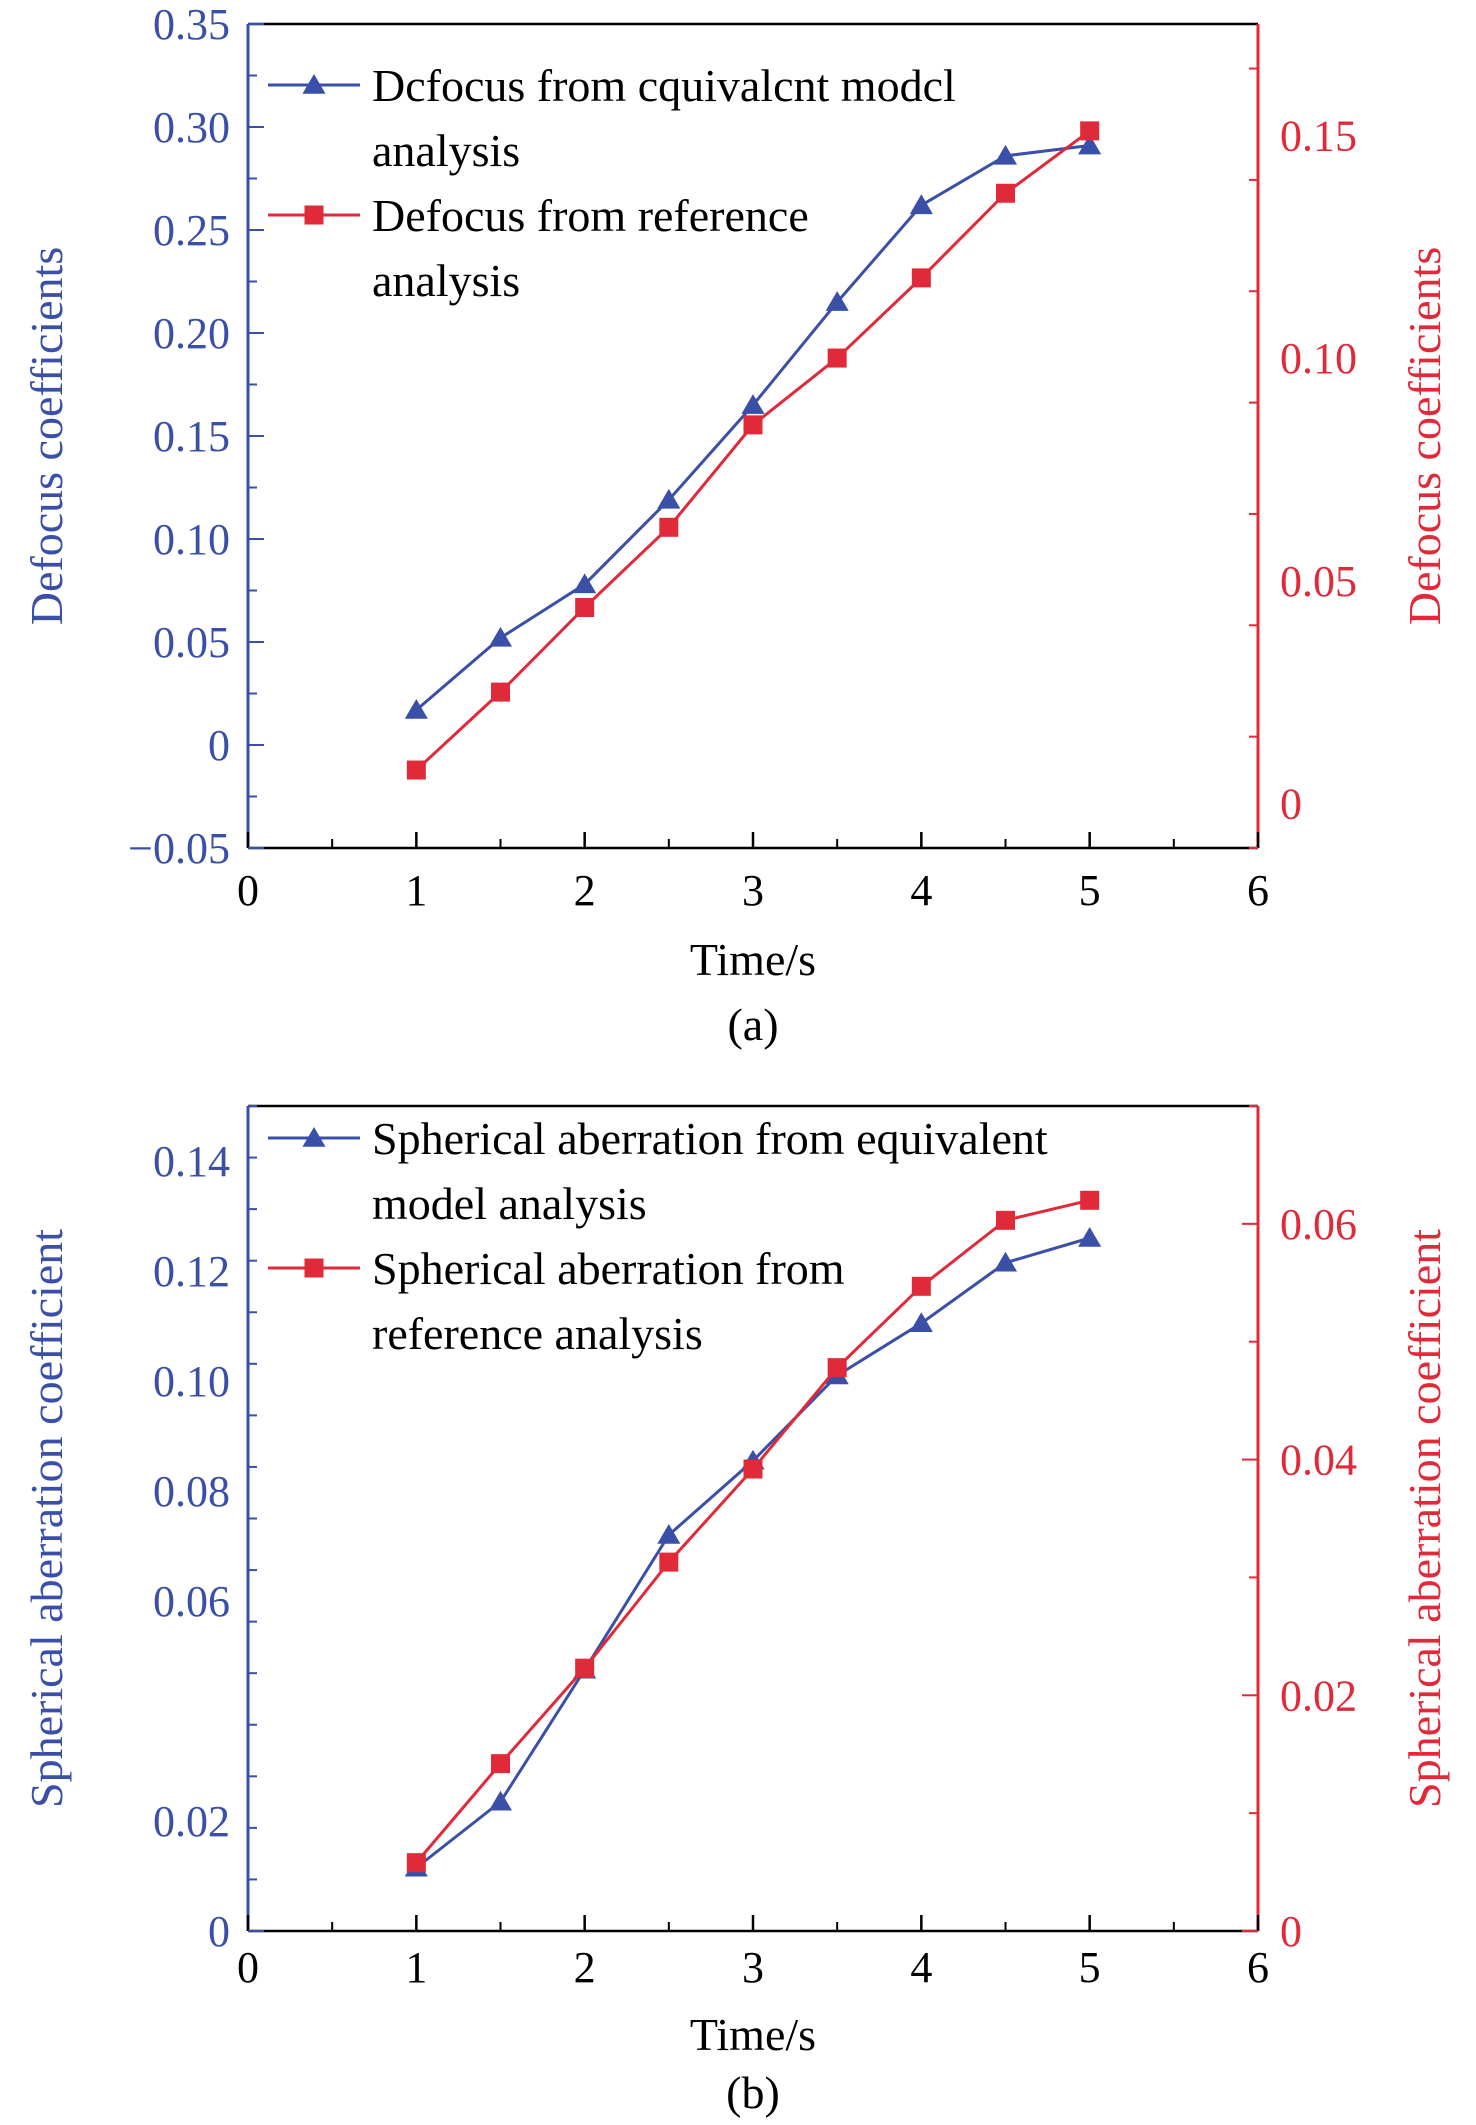 Image resolution: width=1476 pixels, height=2125 pixels. I want to click on right-y-tick-label: 0.04, so click(1318, 1460).